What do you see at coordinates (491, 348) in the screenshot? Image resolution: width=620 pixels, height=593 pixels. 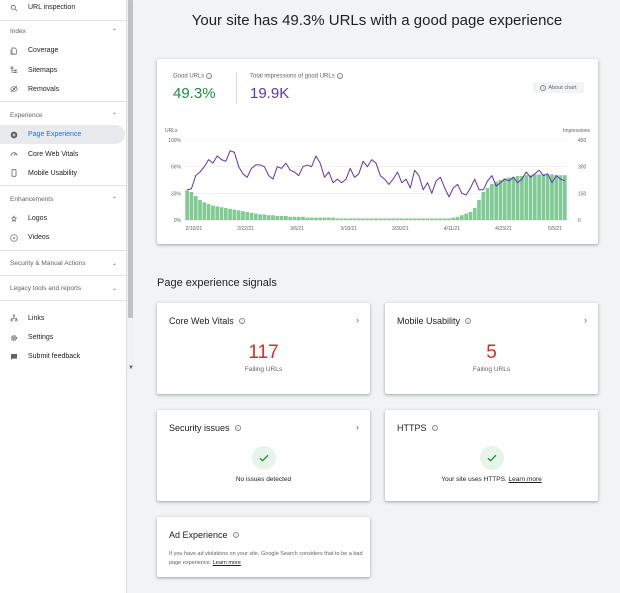 I see `mobile-usability-card: Mobile Usability? › 5 Failing URLs` at bounding box center [491, 348].